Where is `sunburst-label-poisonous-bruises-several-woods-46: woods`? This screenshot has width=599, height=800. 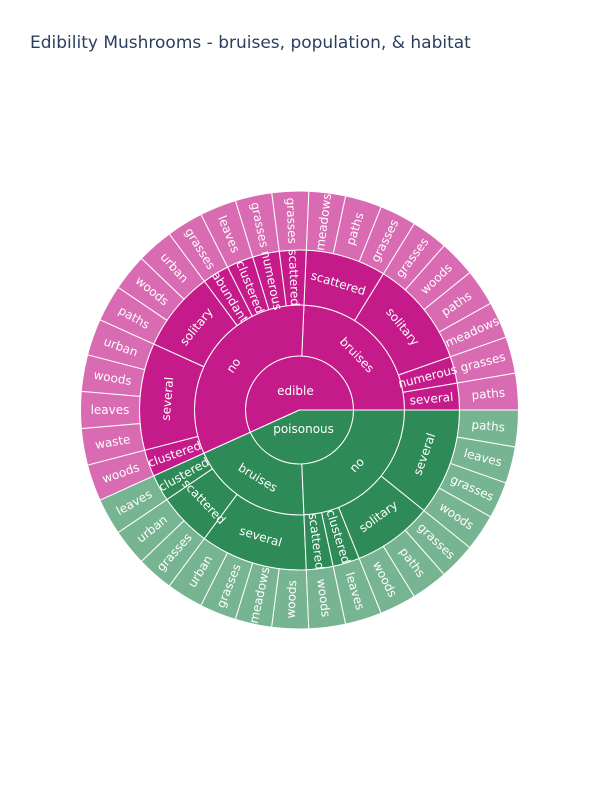 sunburst-label-poisonous-bruises-several-woods-46: woods is located at coordinates (292, 599).